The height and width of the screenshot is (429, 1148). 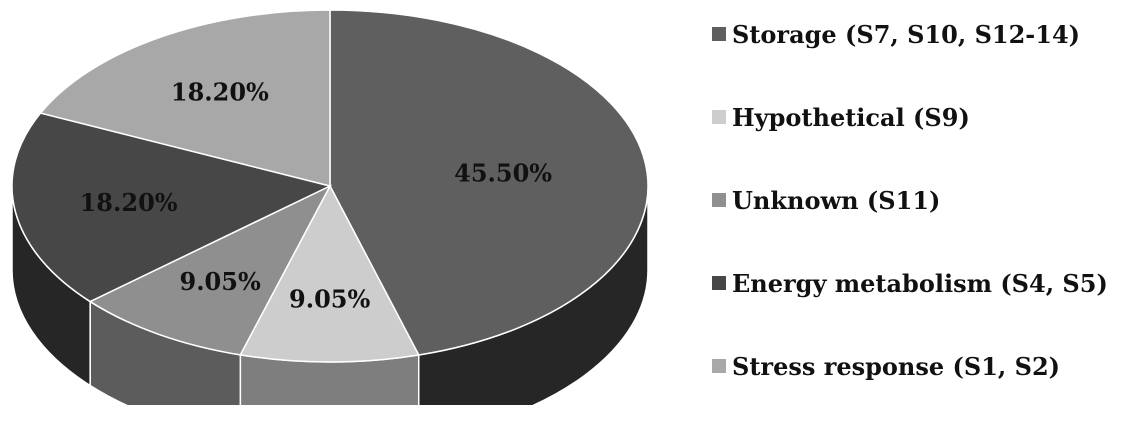 I want to click on legend-swatch-energy-metabolism, so click(x=719, y=283).